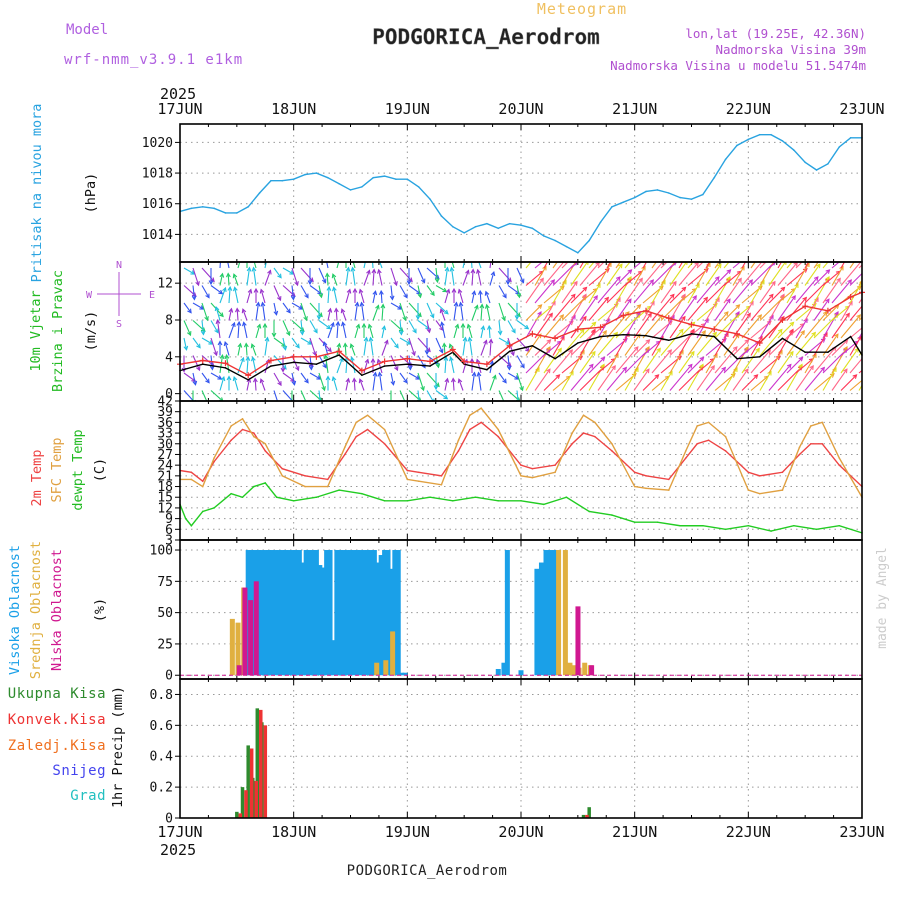  Describe the element at coordinates (748, 109) in the screenshot. I see `day-label-top: 22JUN` at that location.